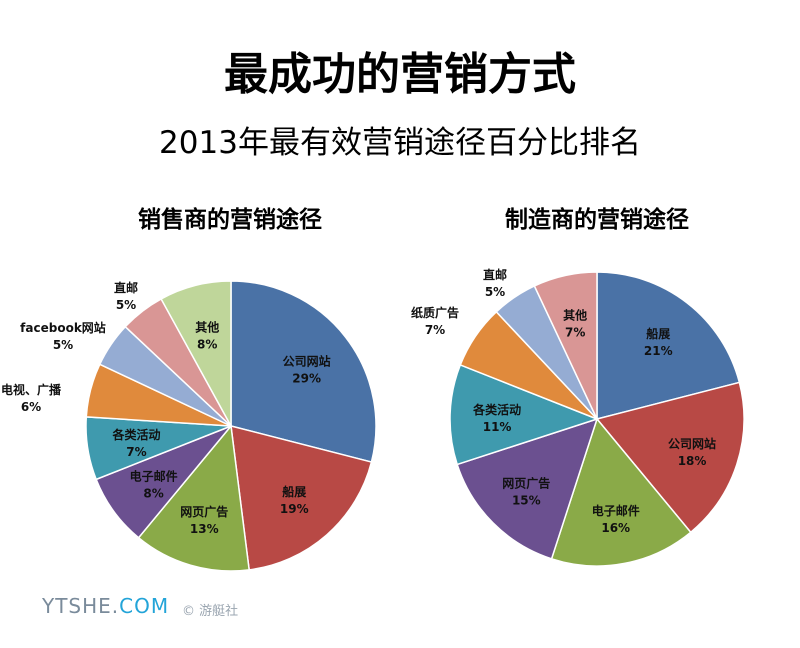  I want to click on watermark-credit: © 游艇社, so click(210, 611).